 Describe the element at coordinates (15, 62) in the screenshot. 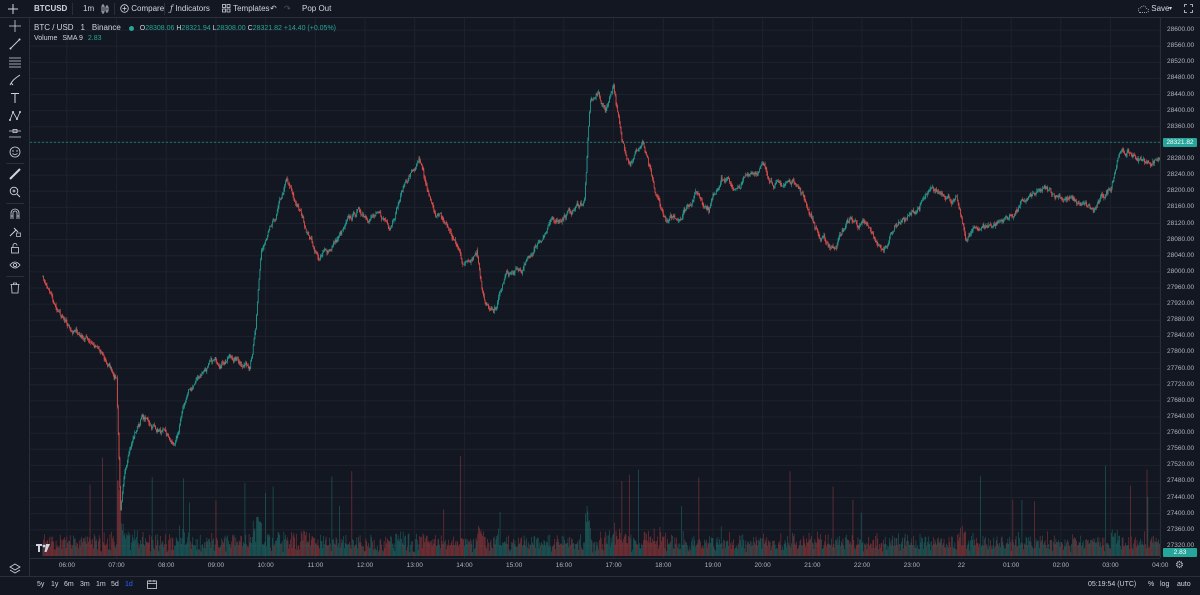

I see `fib-icon` at that location.